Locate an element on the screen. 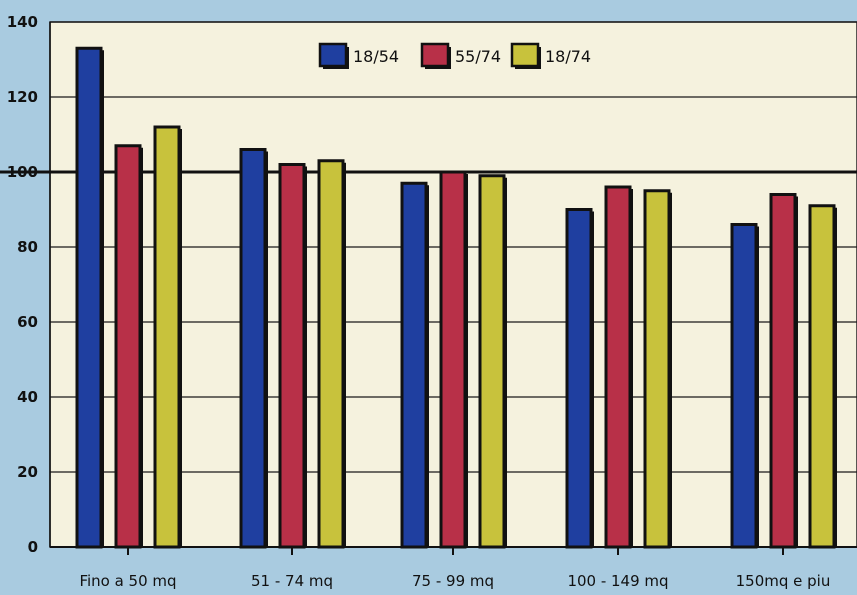  x-tick-label: 100 - 149 mq is located at coordinates (617, 581).